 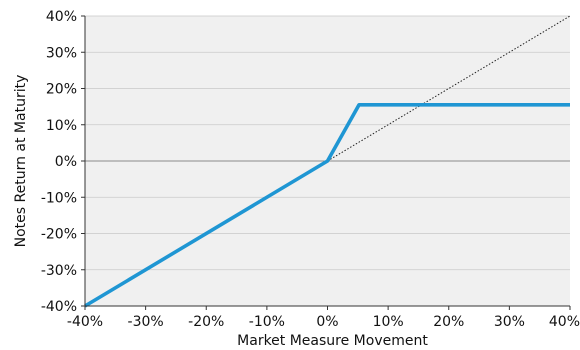 I want to click on x-tick-label: -30%, so click(x=146, y=322).